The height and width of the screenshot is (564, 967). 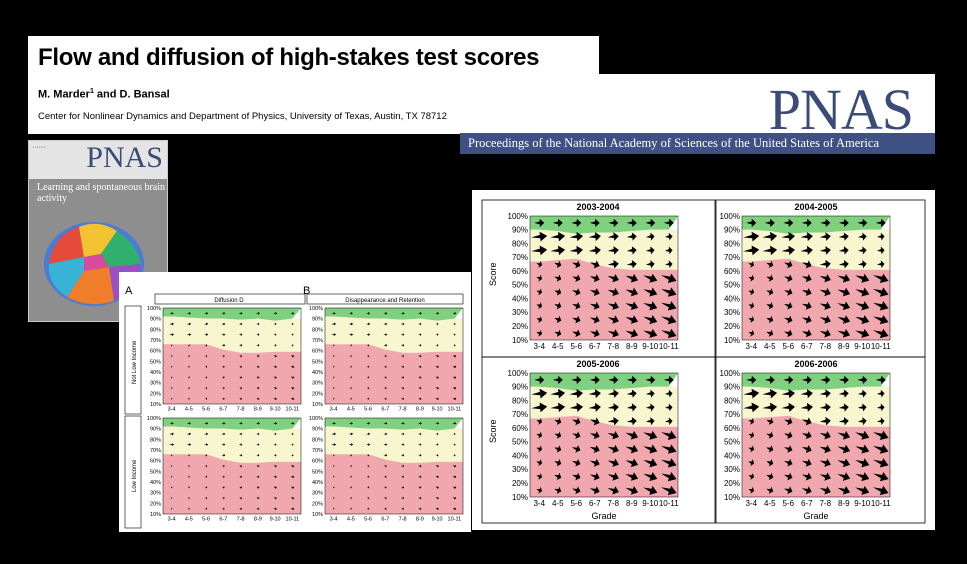 What do you see at coordinates (317, 373) in the screenshot?
I see `y-tick-label: 40%` at bounding box center [317, 373].